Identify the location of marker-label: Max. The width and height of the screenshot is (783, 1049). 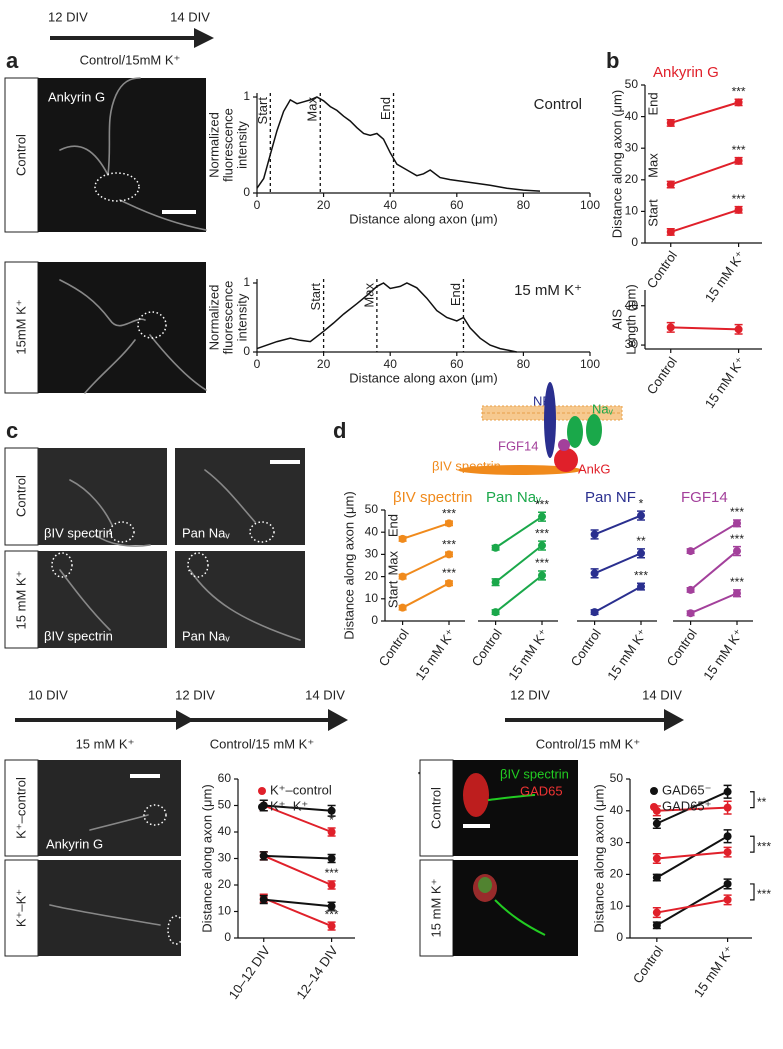
(312, 109).